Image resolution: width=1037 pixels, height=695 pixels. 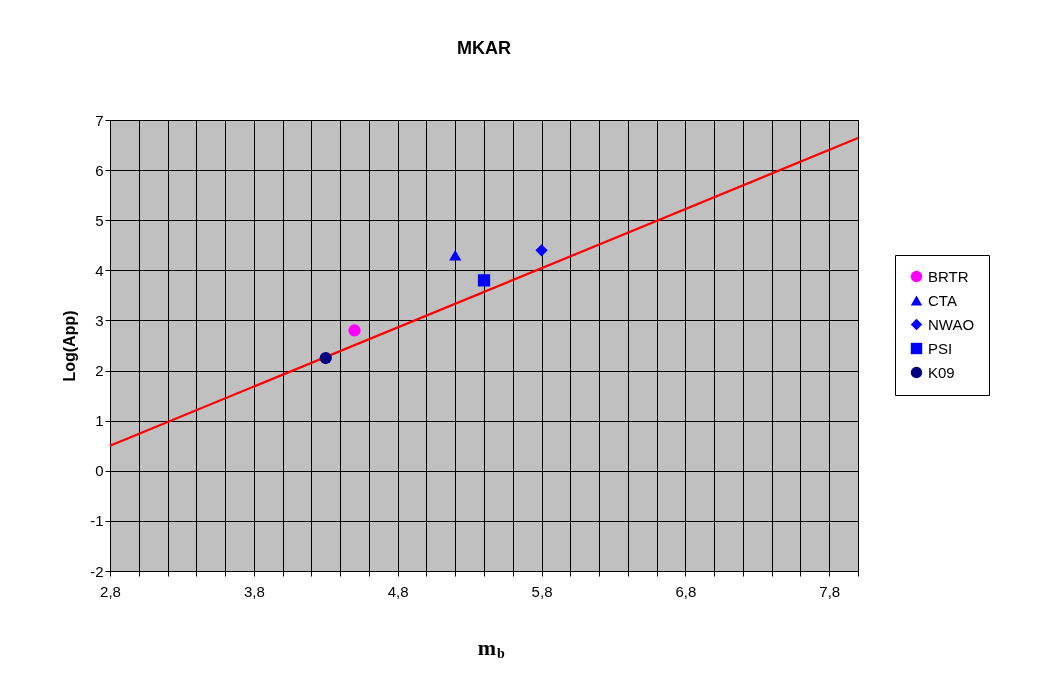 I want to click on y-axis-title: Log(App), so click(x=70, y=346).